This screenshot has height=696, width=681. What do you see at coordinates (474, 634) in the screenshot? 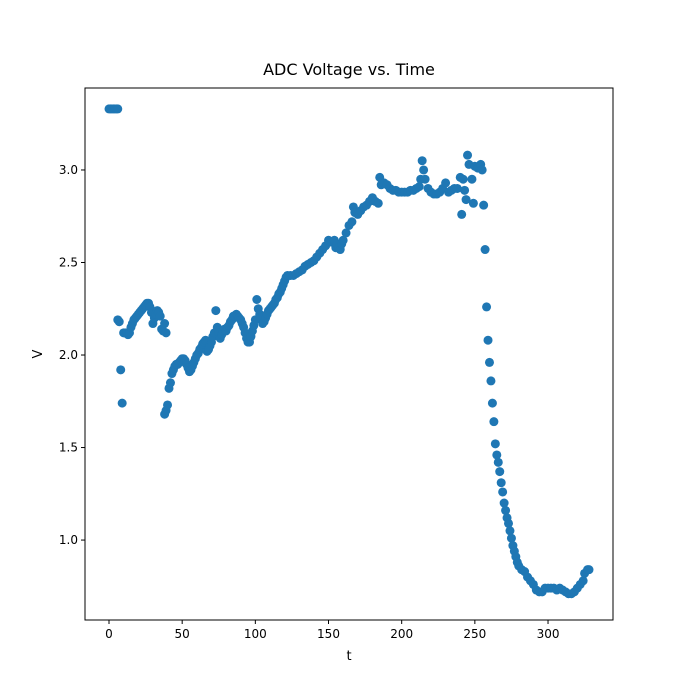
I see `x-tick-label: 250` at bounding box center [474, 634].